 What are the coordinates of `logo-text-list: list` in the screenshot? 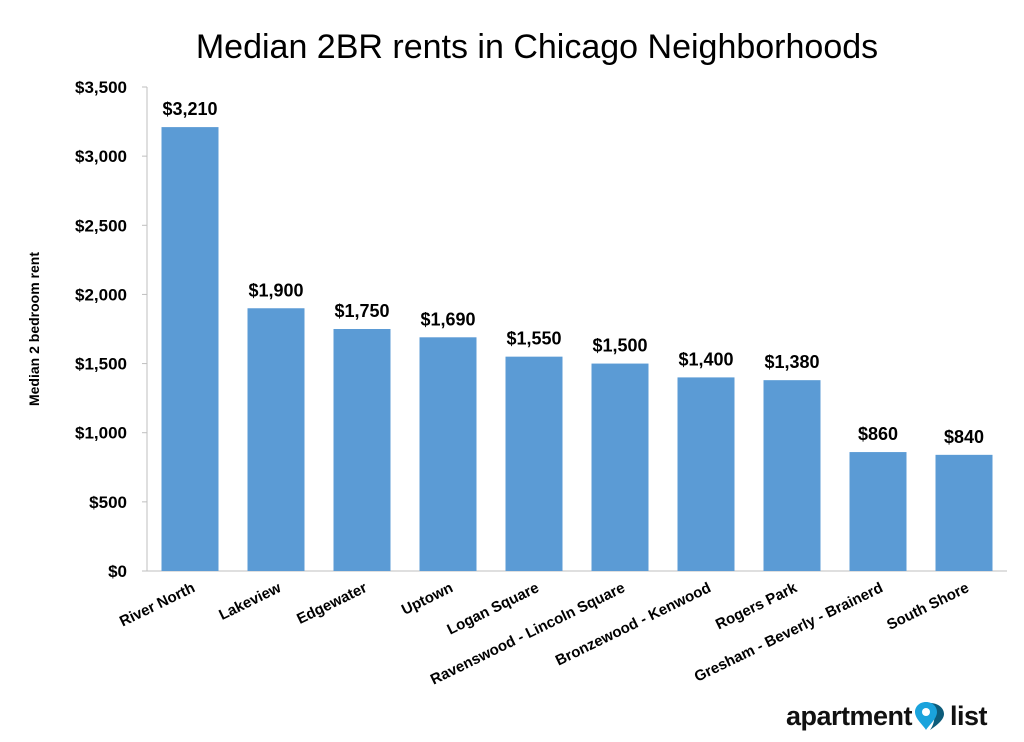 It's located at (969, 715).